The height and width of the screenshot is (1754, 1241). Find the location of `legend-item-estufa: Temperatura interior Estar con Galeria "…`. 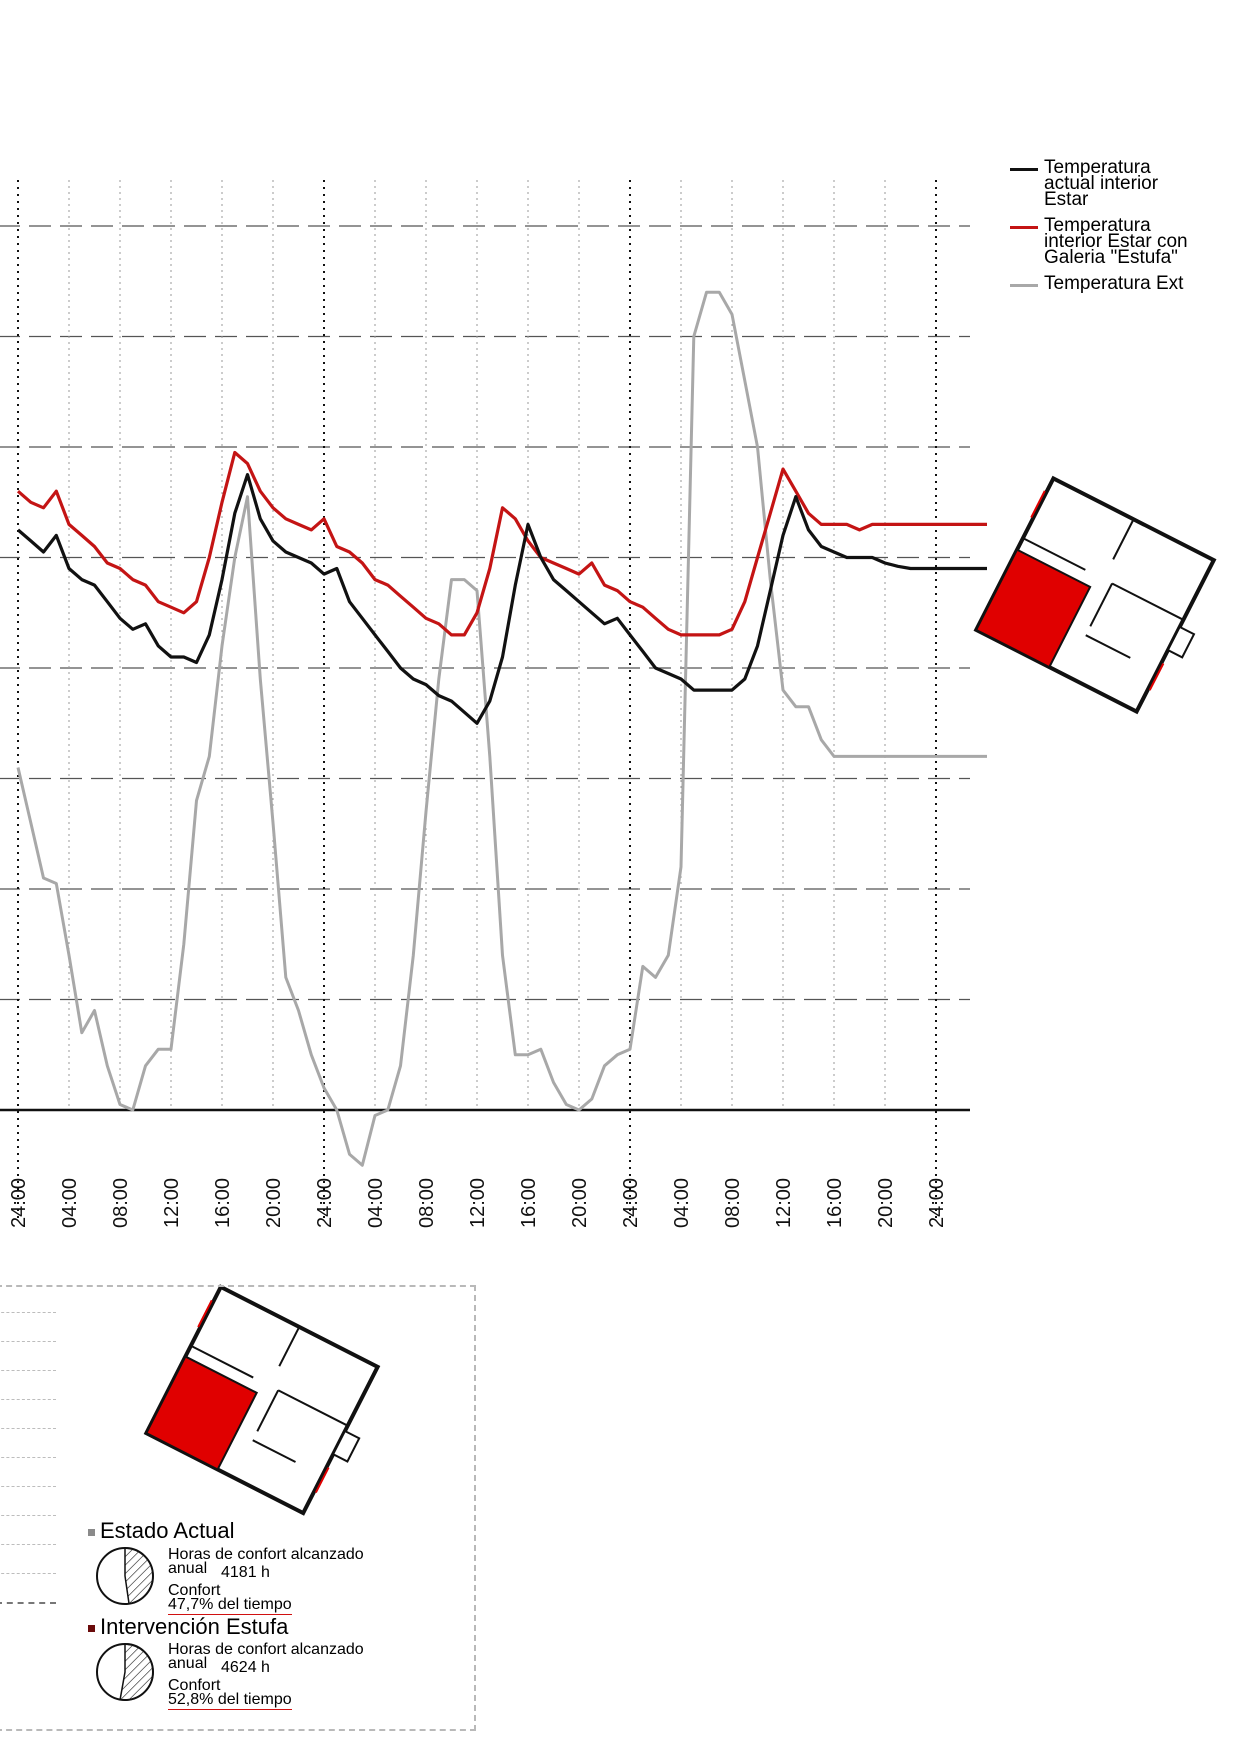

legend-item-estufa: Temperatura interior Estar con Galeria "… is located at coordinates (1122, 241).